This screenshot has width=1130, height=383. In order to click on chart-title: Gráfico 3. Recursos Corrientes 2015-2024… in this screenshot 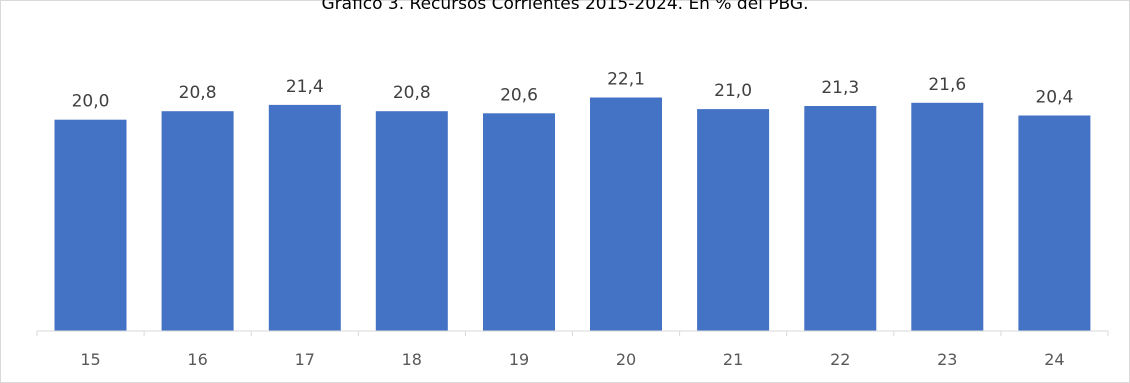, I will do `click(565, 7)`.